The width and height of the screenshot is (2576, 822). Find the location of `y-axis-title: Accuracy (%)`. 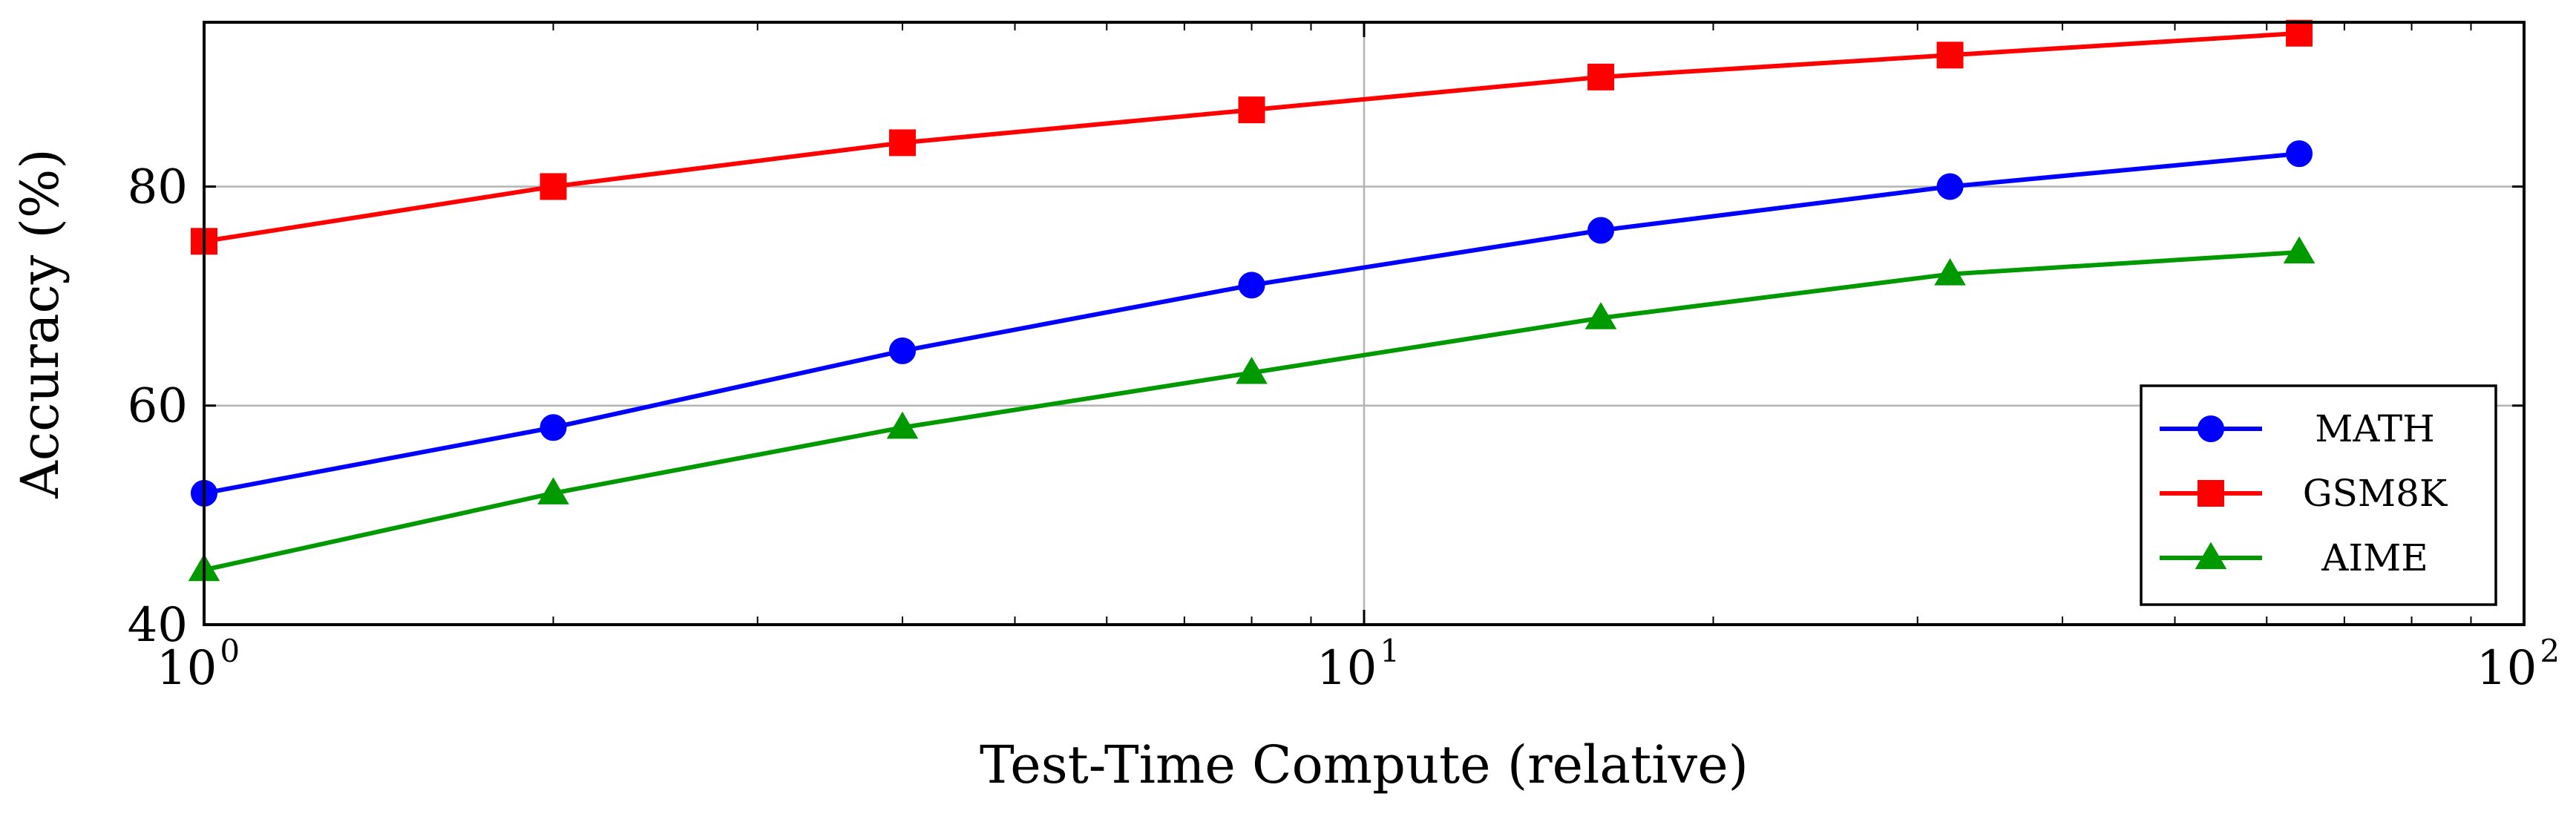

y-axis-title: Accuracy (%) is located at coordinates (40, 323).